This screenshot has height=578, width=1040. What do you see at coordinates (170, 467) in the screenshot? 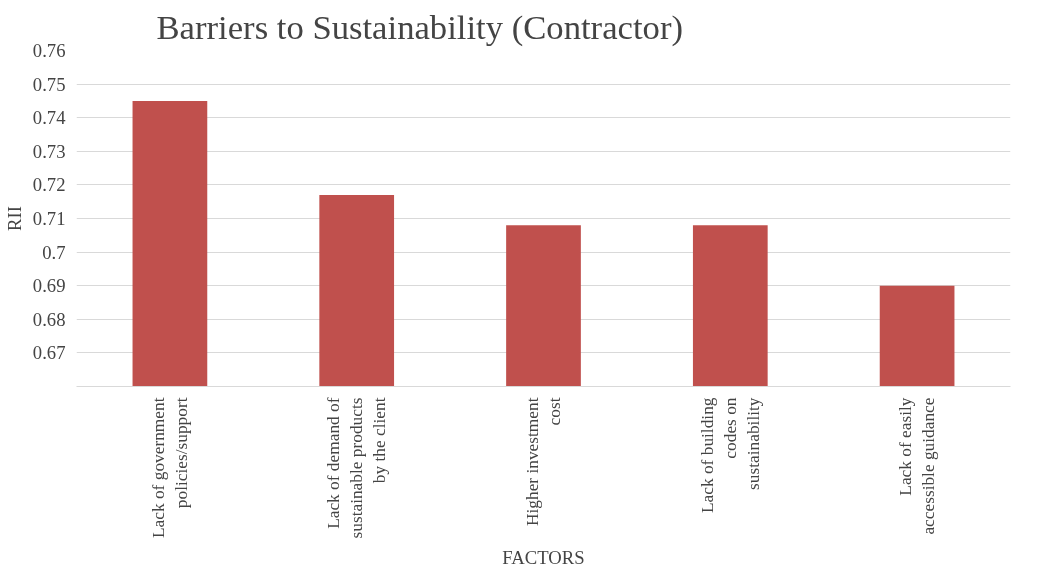
I see `x-tick-label: Lack of government policies/support` at bounding box center [170, 467].